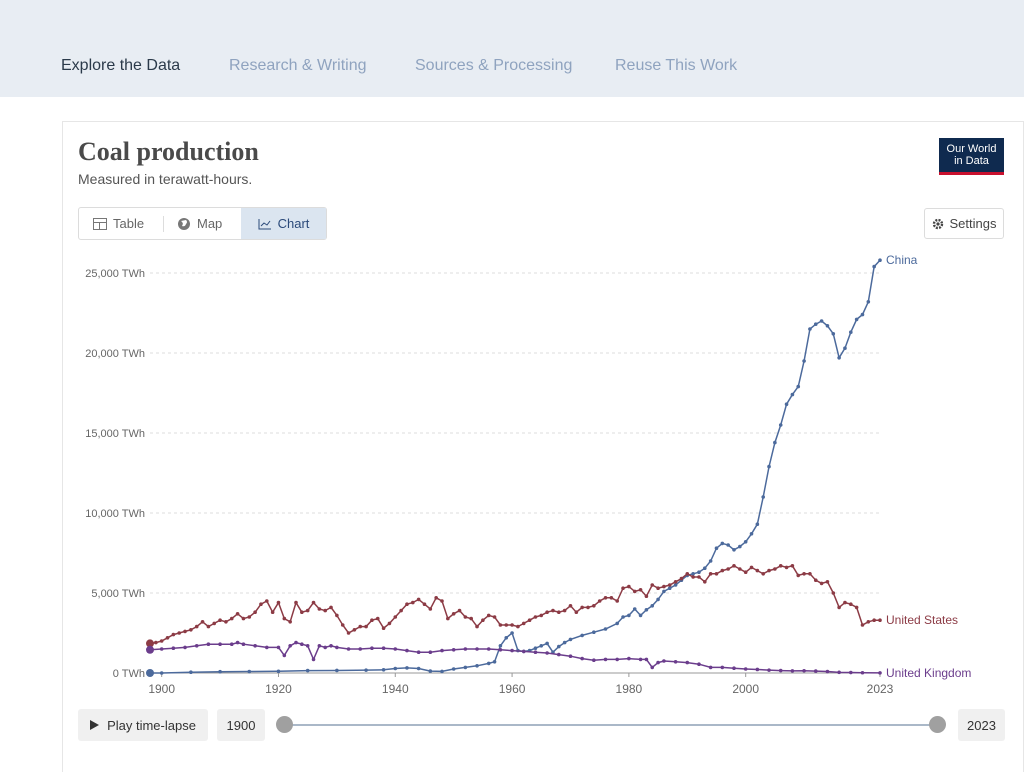 The image size is (1024, 772). I want to click on tab-sources-processing: Sources & Processing, so click(494, 65).